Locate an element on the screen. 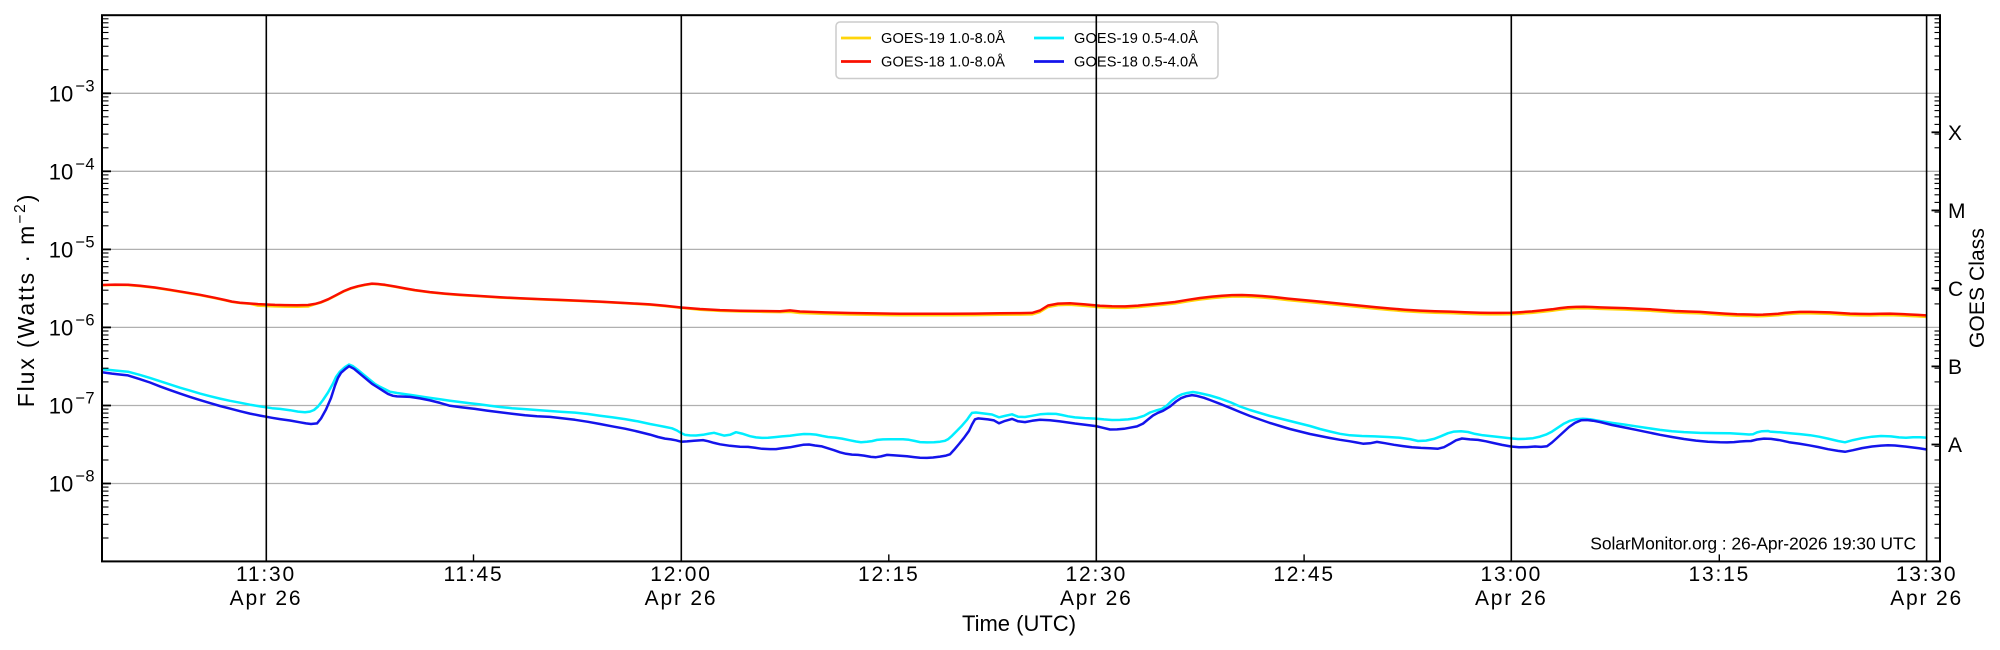 This screenshot has height=650, width=2000. svg-text: 13:15 is located at coordinates (1720, 574).